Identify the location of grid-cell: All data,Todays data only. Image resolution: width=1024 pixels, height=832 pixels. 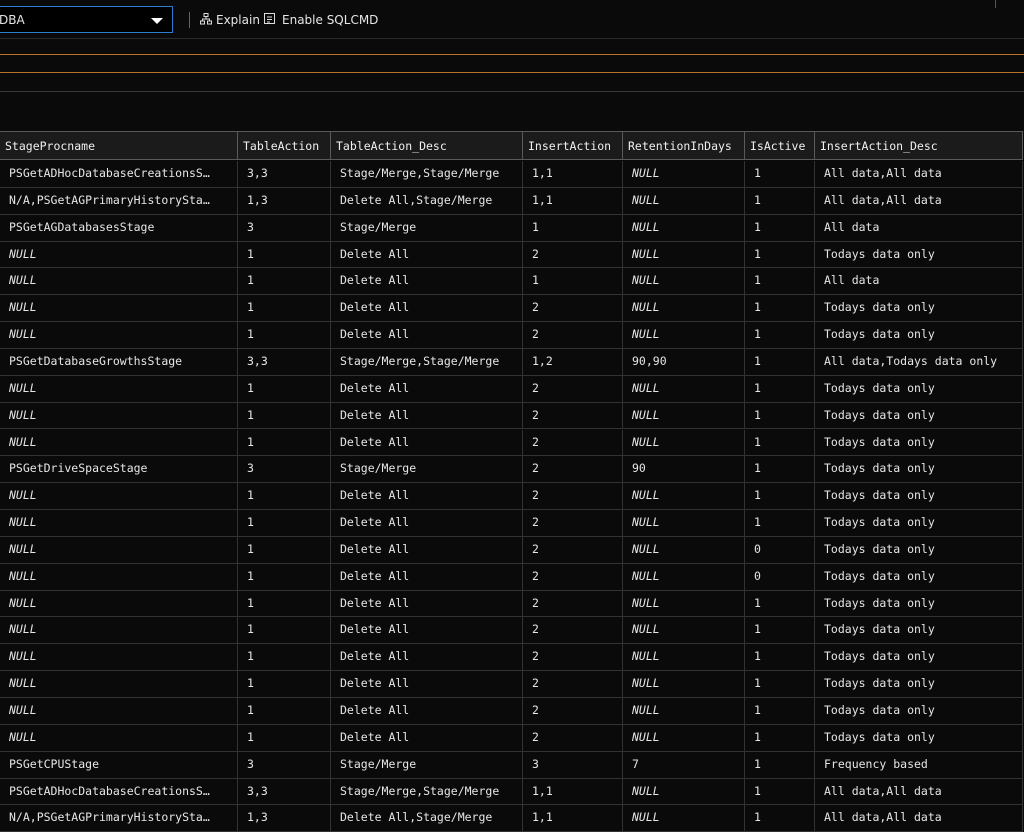
(919, 362).